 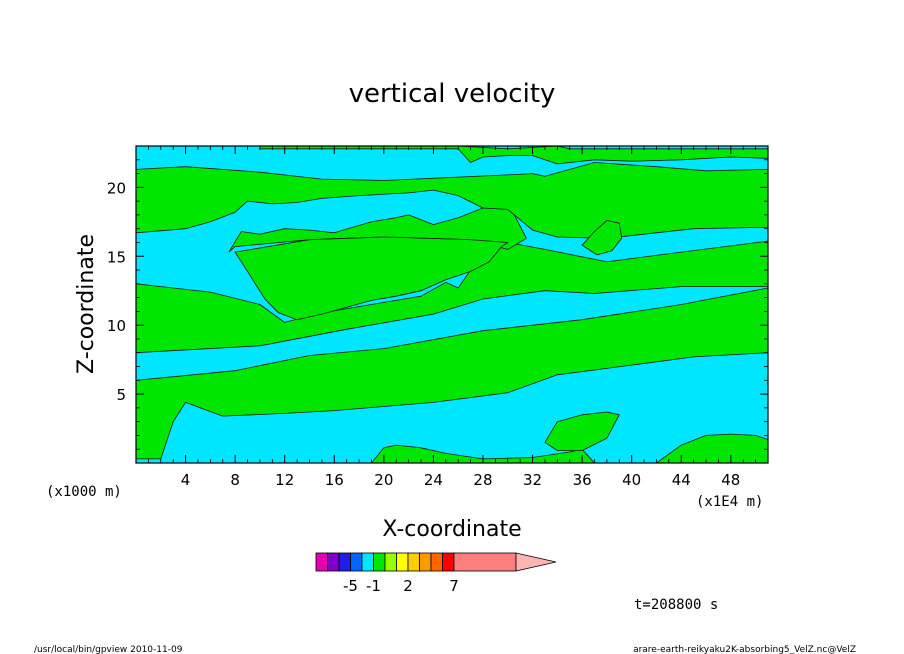 I want to click on y-tick-label: 5, so click(x=121, y=395).